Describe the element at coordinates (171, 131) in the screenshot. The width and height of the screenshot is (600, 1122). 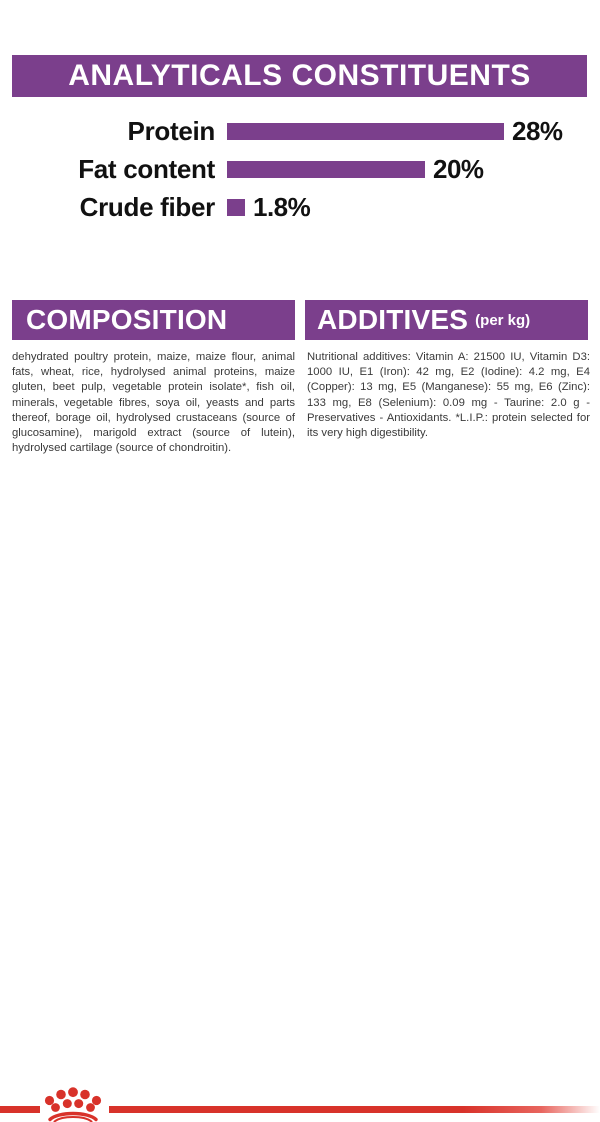
I see `chart-row-label: Protein` at that location.